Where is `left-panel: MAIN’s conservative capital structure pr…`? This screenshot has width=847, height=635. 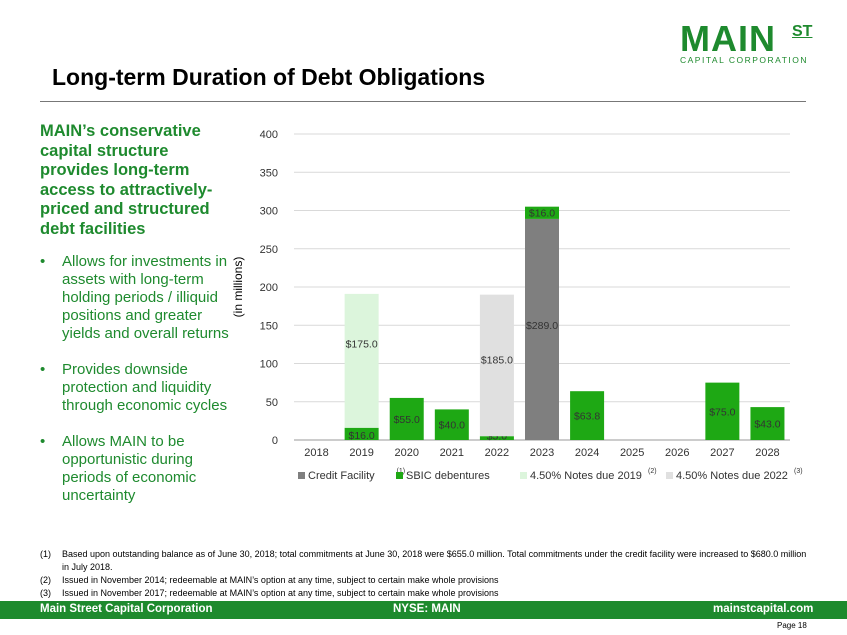
left-panel: MAIN’s conservative capital structure pr… is located at coordinates (135, 322).